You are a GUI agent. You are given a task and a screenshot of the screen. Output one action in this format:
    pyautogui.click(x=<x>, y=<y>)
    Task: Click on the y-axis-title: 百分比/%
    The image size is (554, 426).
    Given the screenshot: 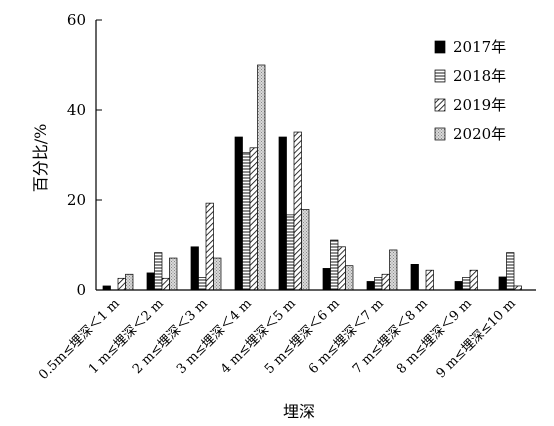 What is the action you would take?
    pyautogui.click(x=40, y=158)
    